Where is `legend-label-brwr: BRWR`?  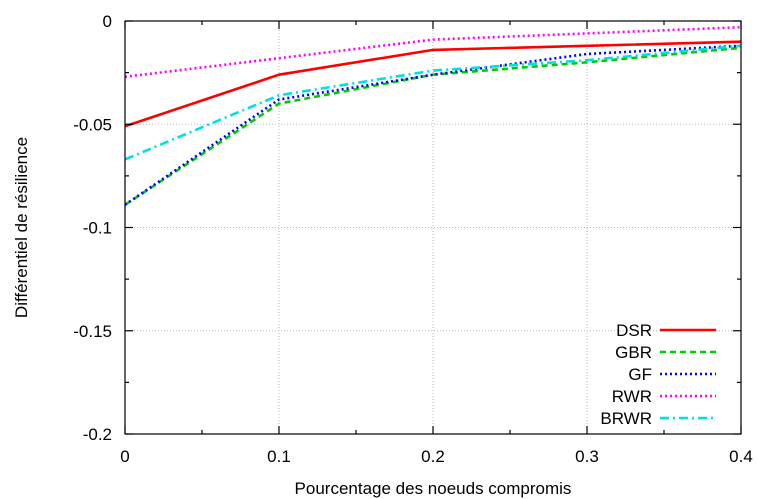
legend-label-brwr: BRWR is located at coordinates (626, 418).